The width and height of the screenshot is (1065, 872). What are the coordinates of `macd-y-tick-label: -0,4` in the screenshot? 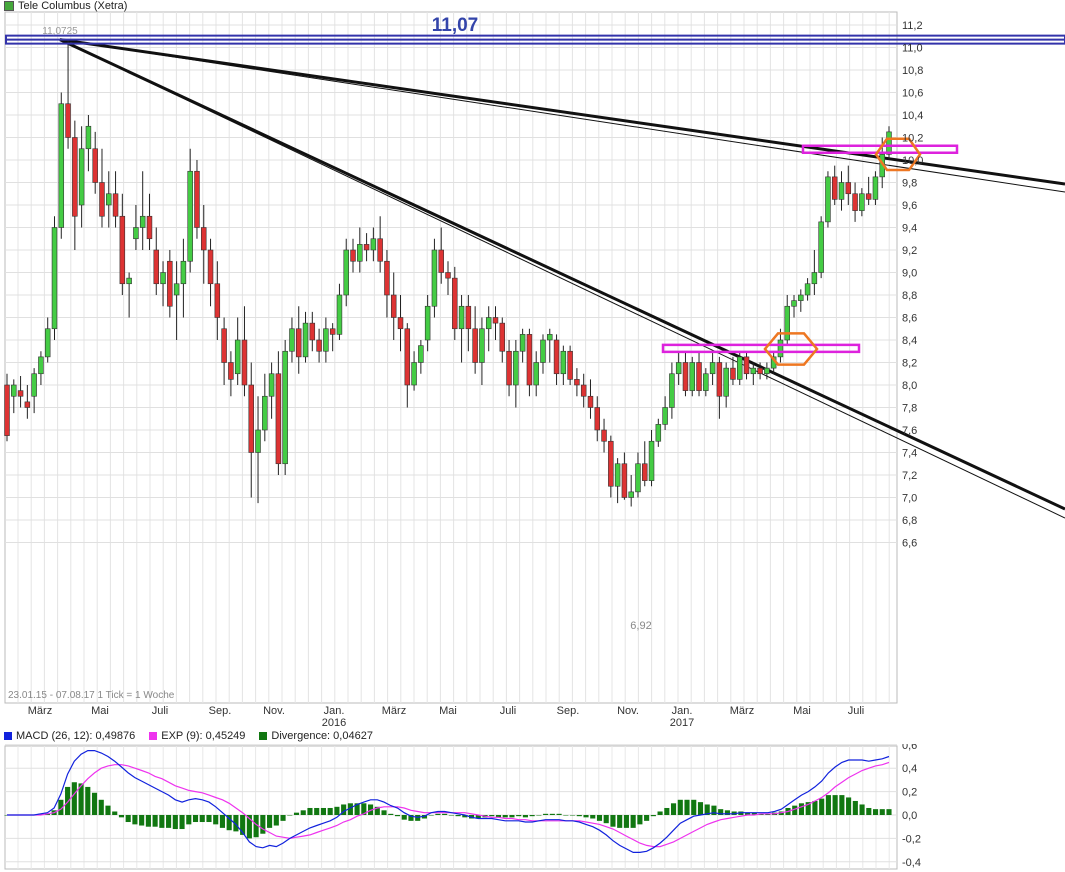 It's located at (911, 863).